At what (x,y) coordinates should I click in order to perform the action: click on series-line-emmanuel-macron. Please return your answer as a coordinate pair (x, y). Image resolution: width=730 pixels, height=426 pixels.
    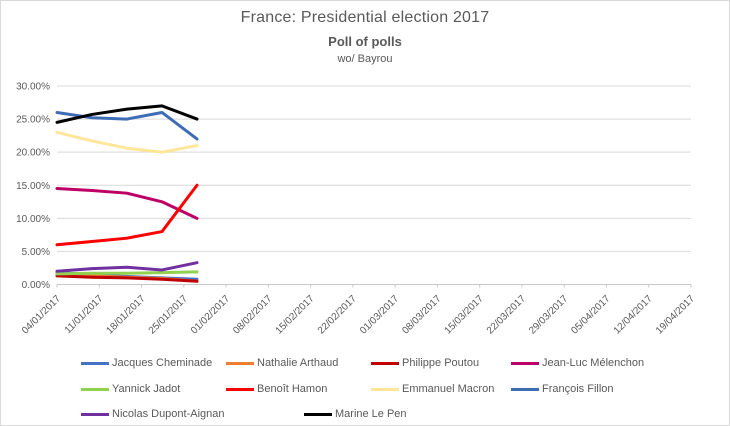
    Looking at the image, I should click on (127, 142).